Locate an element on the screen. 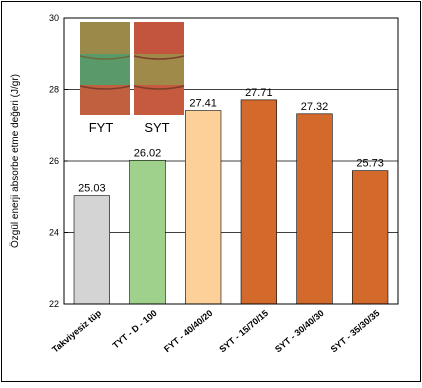 The height and width of the screenshot is (388, 422). y-tick-label: 28 is located at coordinates (54, 90).